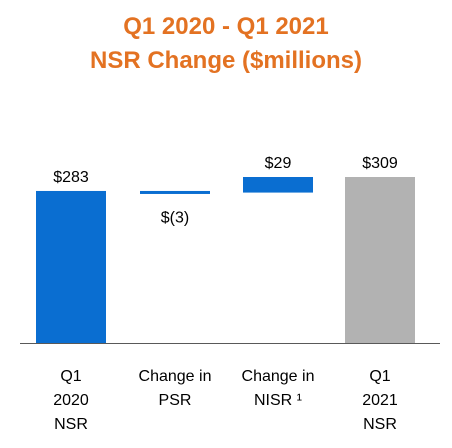 Image resolution: width=452 pixels, height=448 pixels. What do you see at coordinates (379, 376) in the screenshot?
I see `category-label-3-0: Q1` at bounding box center [379, 376].